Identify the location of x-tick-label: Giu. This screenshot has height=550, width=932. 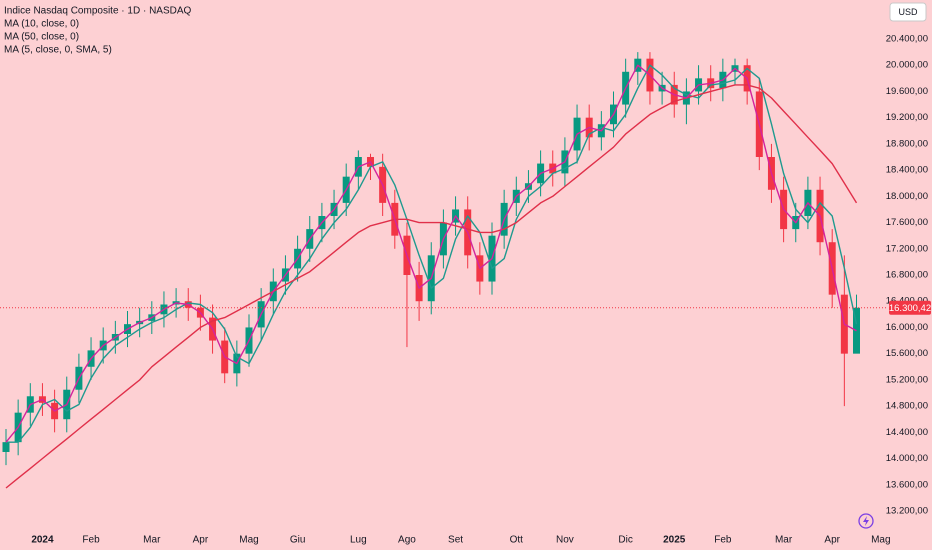
(298, 540).